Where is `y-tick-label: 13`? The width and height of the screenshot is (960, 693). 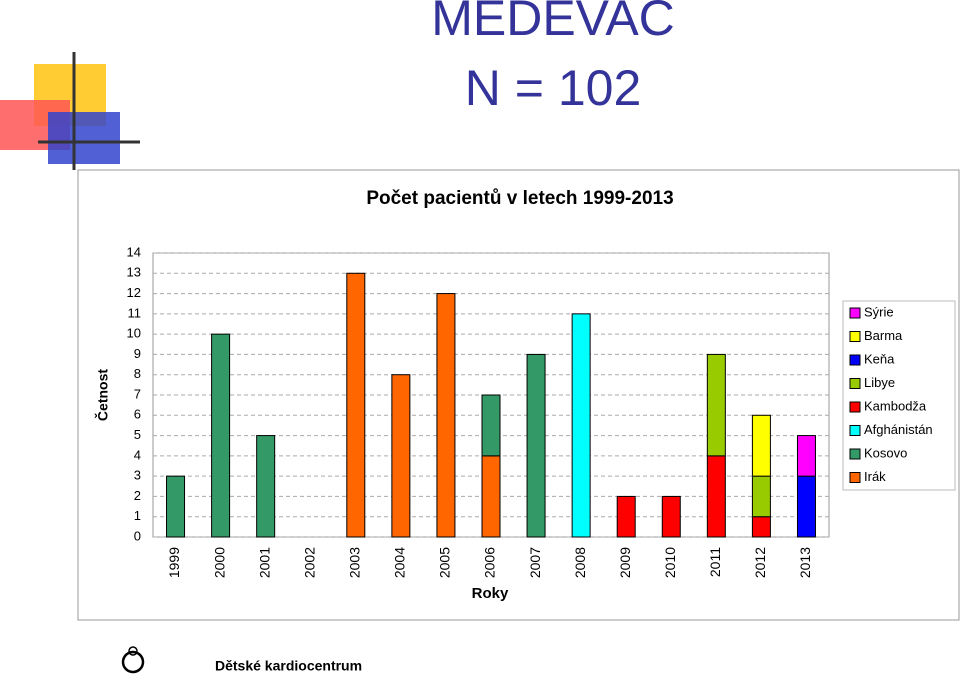
y-tick-label: 13 is located at coordinates (134, 272).